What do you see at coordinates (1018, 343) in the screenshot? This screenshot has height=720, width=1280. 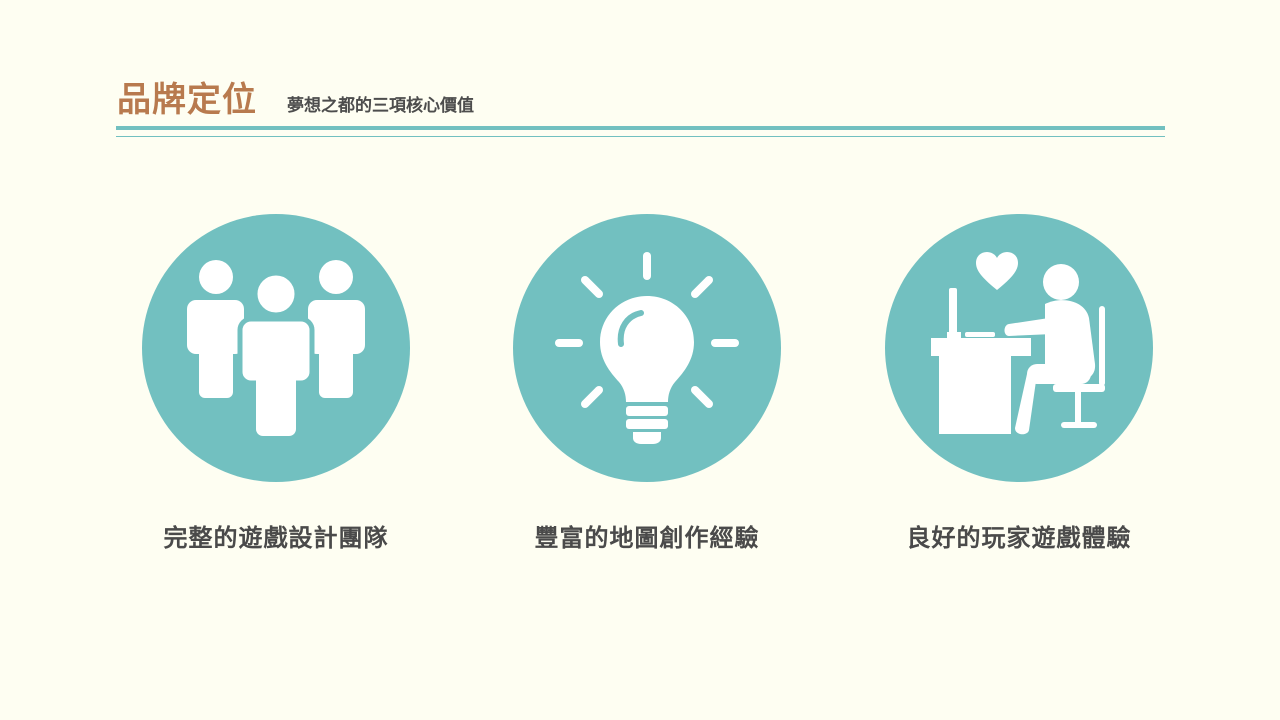 I see `player-at-computer-icon` at bounding box center [1018, 343].